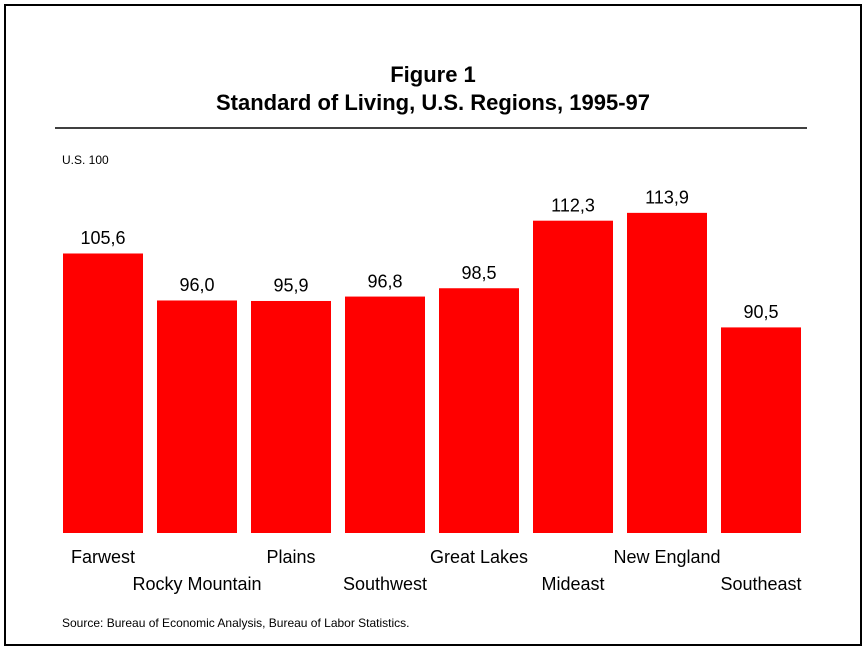 The height and width of the screenshot is (651, 867). Describe the element at coordinates (666, 557) in the screenshot. I see `x-tick-label: New England` at that location.